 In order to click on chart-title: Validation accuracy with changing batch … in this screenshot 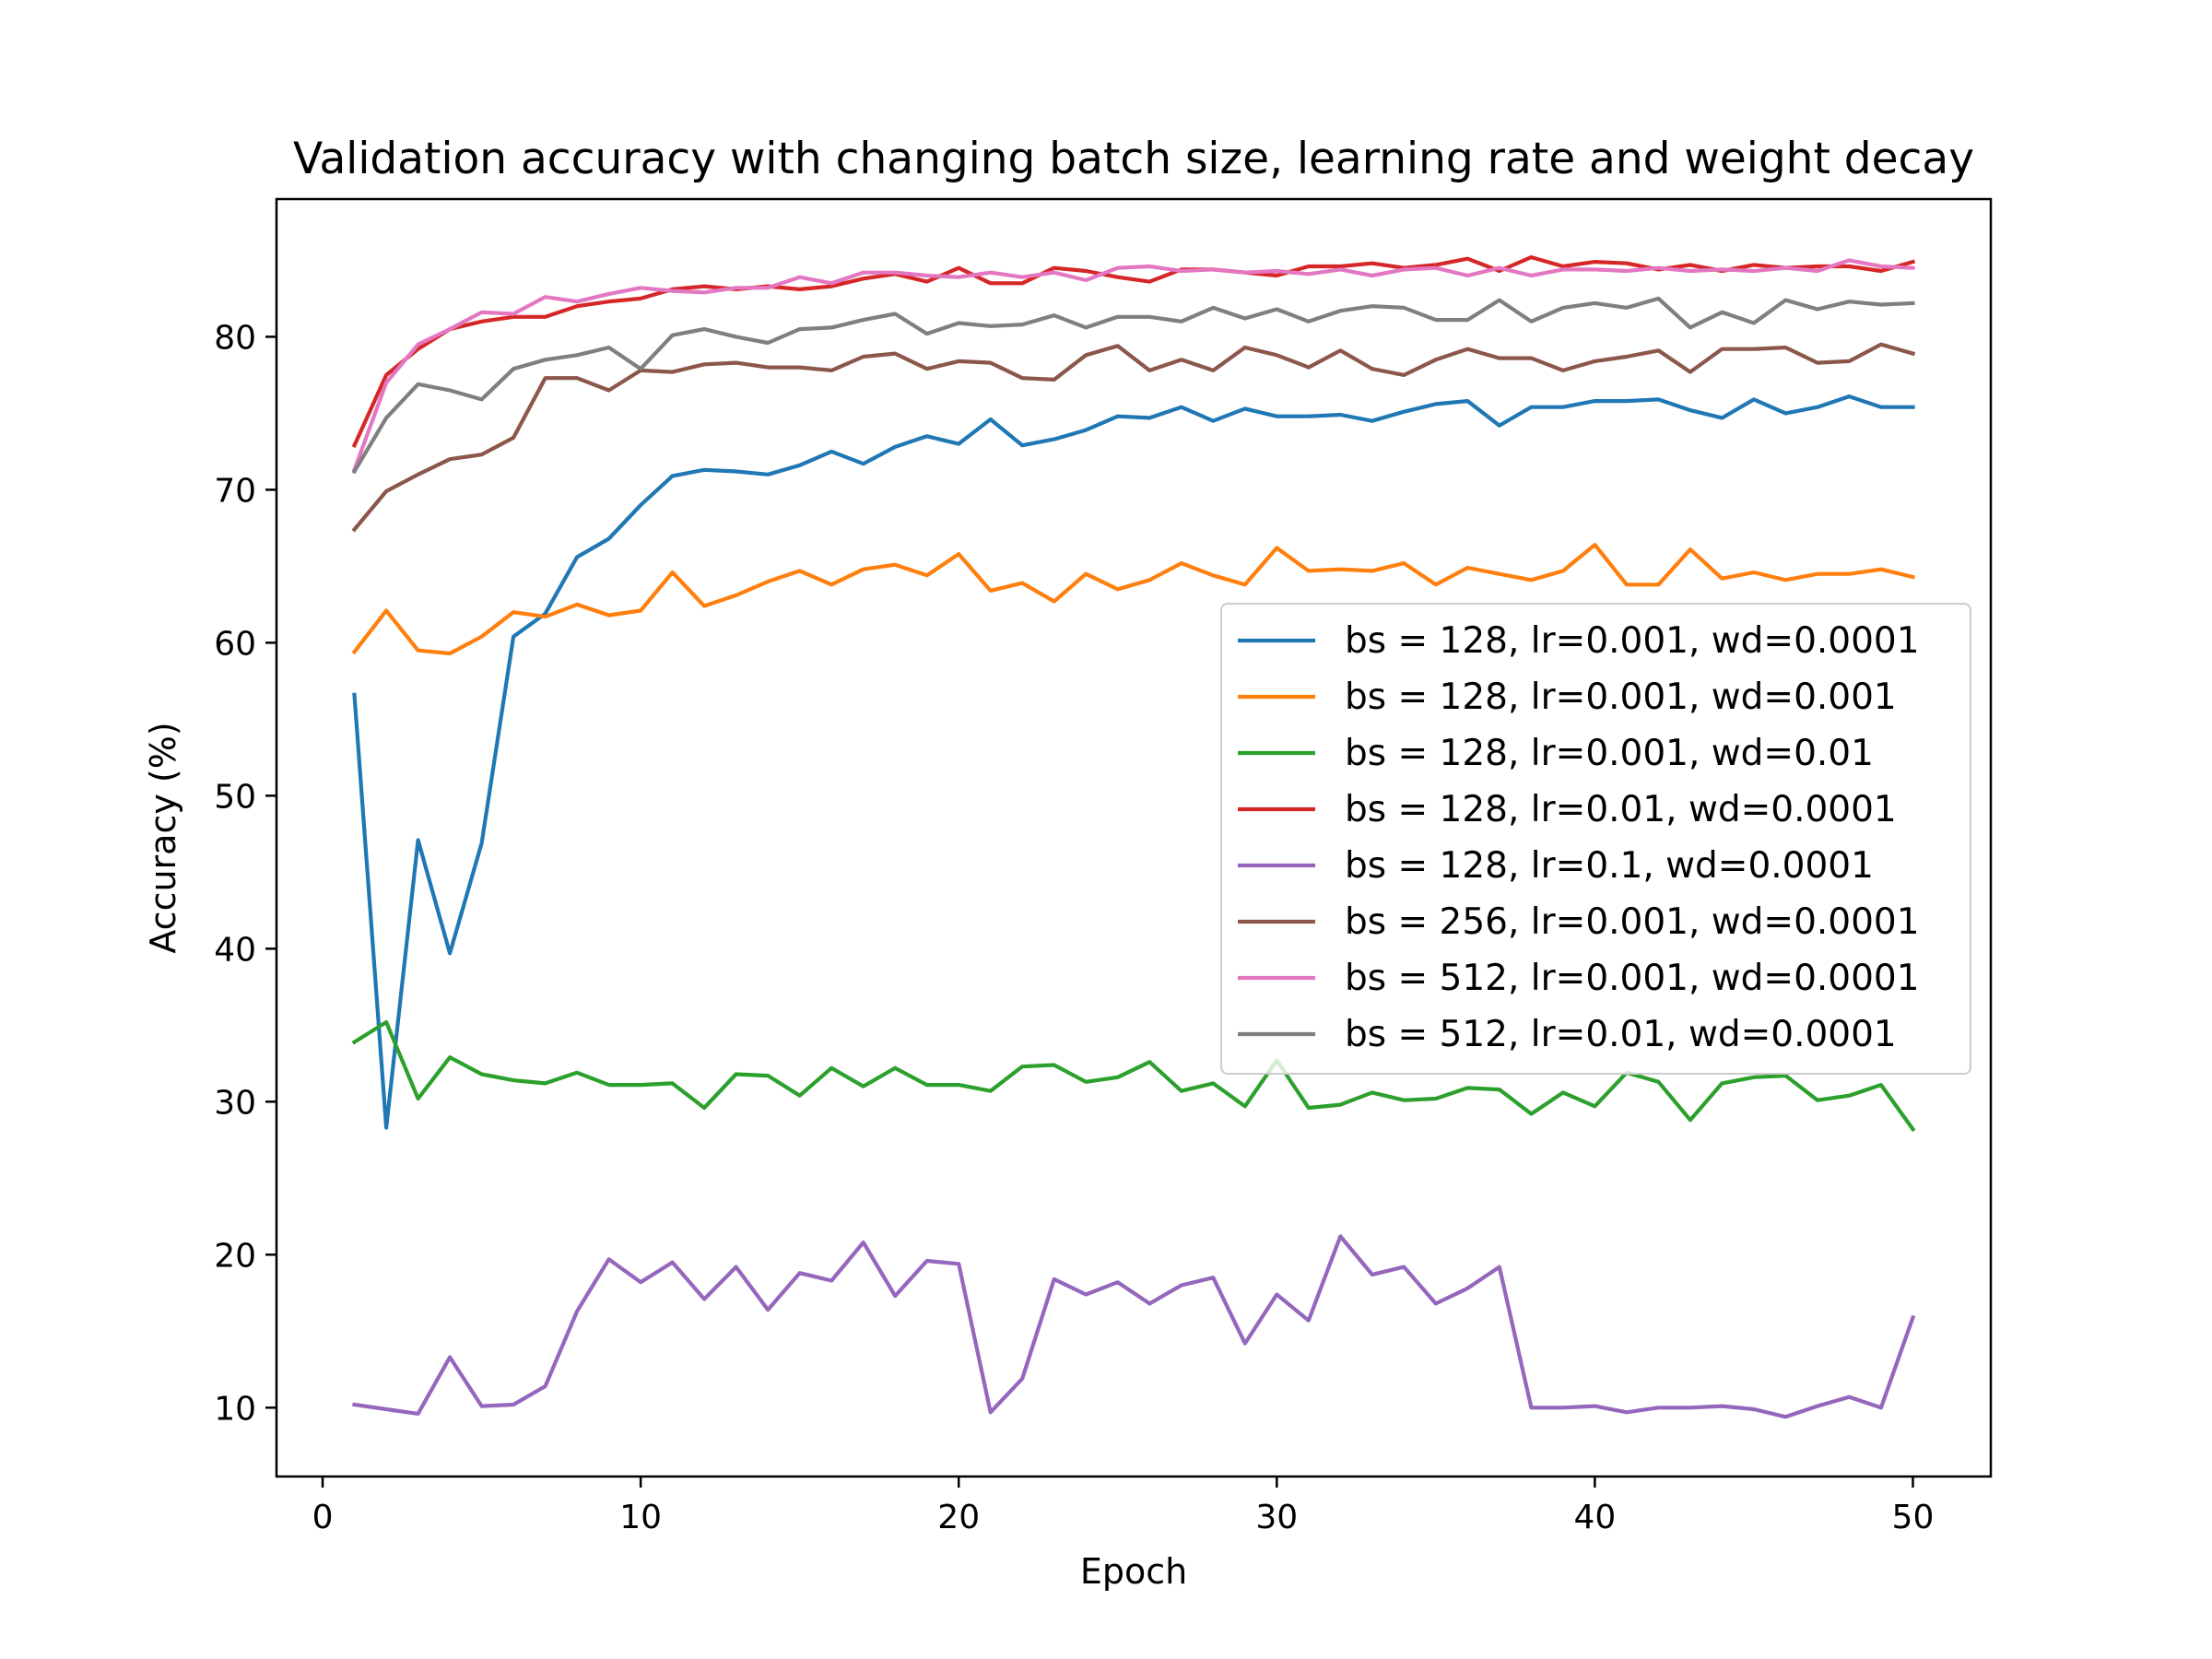, I will do `click(1133, 159)`.